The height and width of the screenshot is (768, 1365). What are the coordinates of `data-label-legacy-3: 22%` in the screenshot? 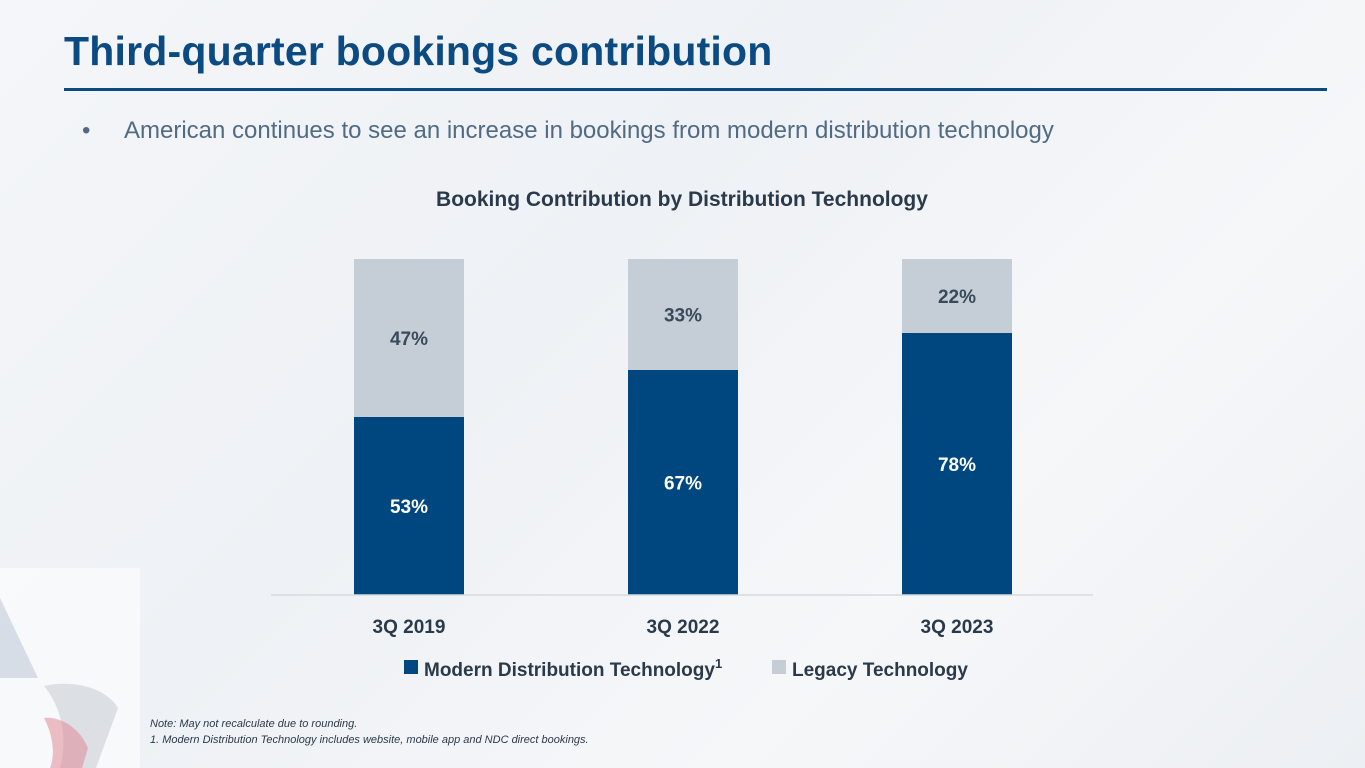 It's located at (957, 297).